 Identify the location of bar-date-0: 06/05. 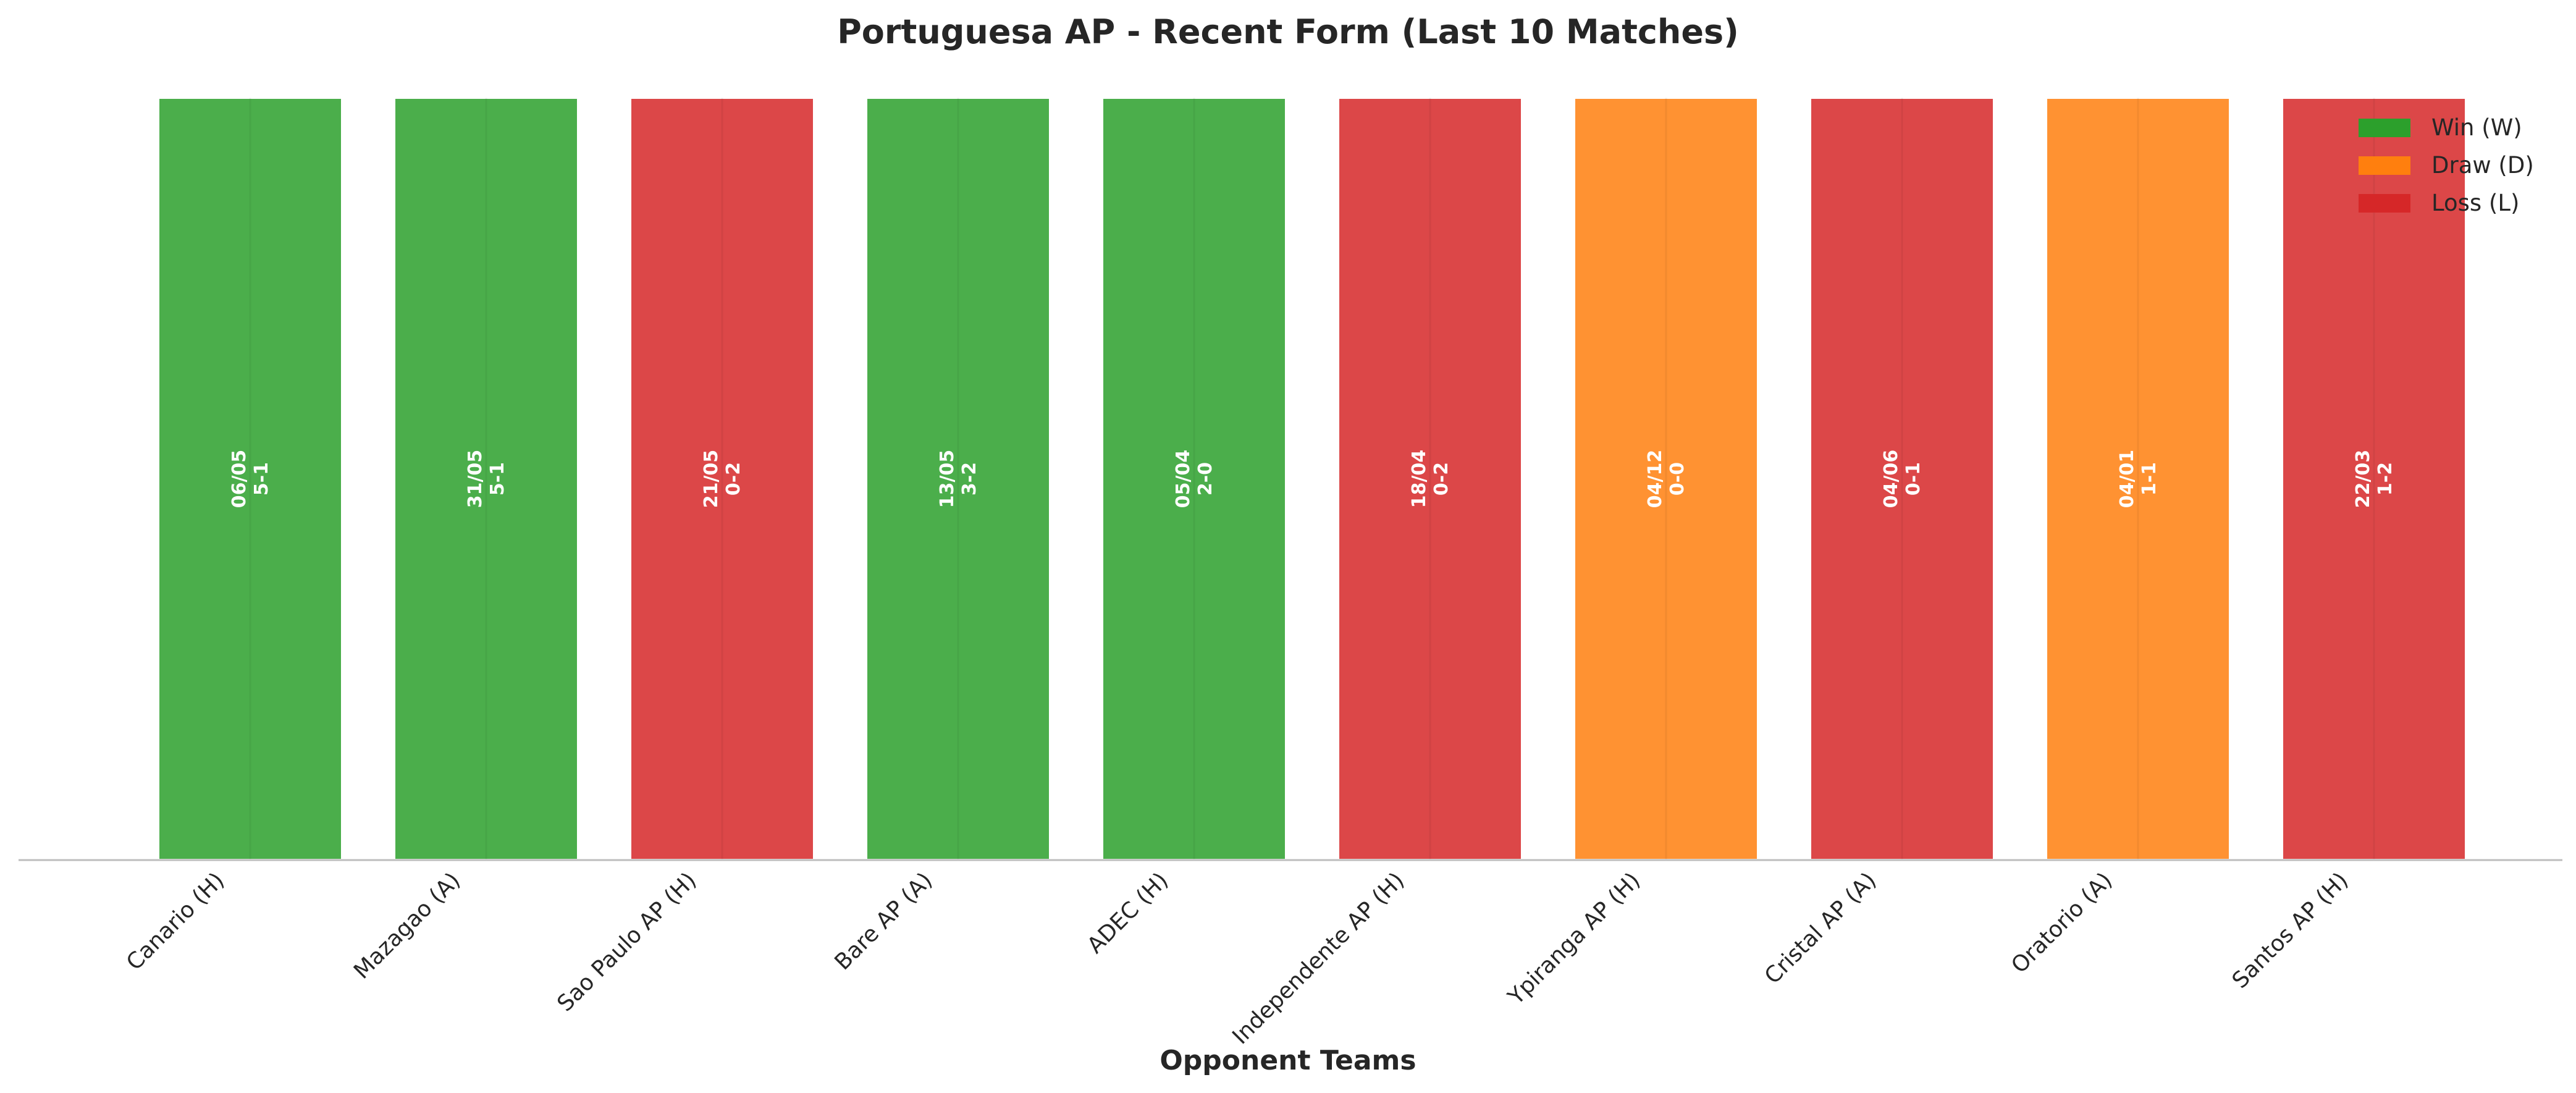
(239, 479).